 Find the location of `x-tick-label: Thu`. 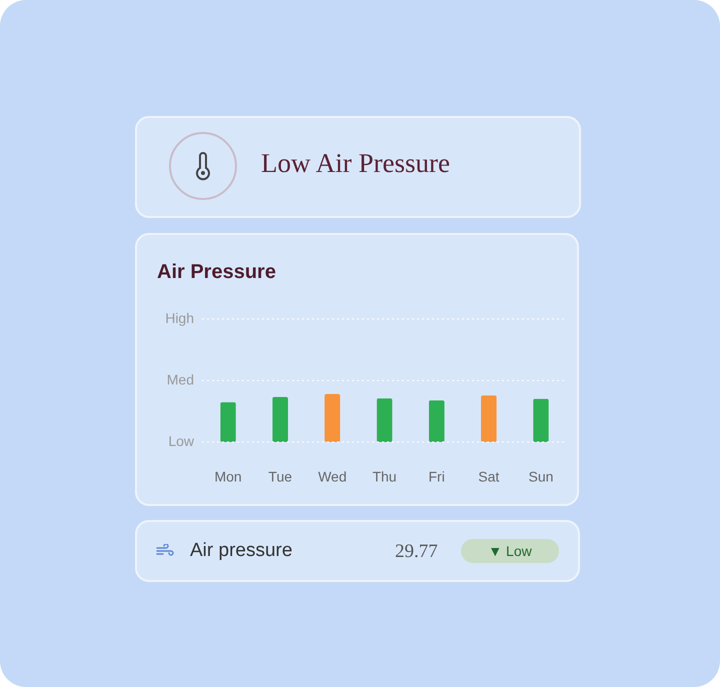

x-tick-label: Thu is located at coordinates (384, 476).